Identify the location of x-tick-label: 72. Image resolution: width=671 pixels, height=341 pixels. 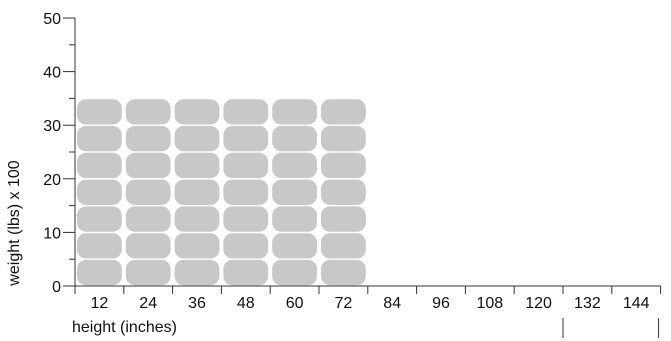
(344, 303).